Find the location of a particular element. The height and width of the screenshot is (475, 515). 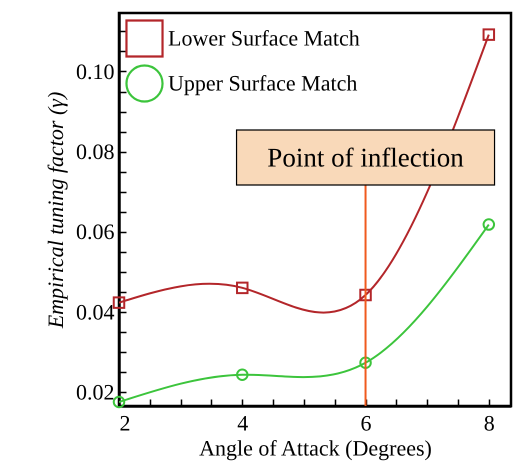

y-axis-title: Empirical tuning factor (γ) is located at coordinates (55, 211).